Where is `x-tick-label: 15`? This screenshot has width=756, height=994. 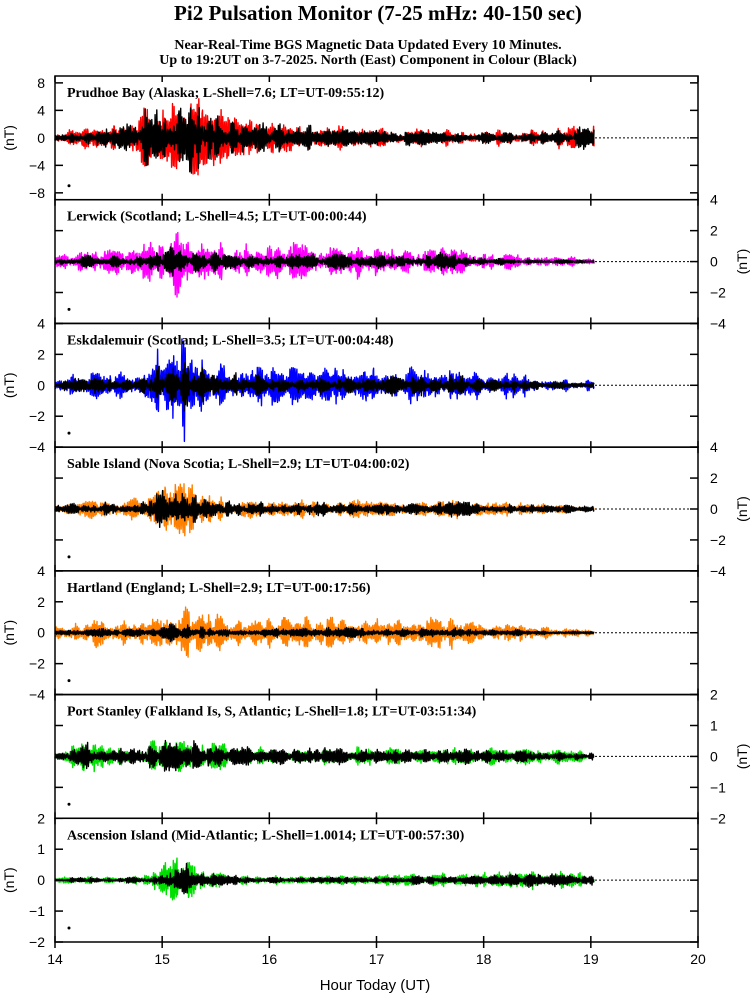
x-tick-label: 15 is located at coordinates (162, 959).